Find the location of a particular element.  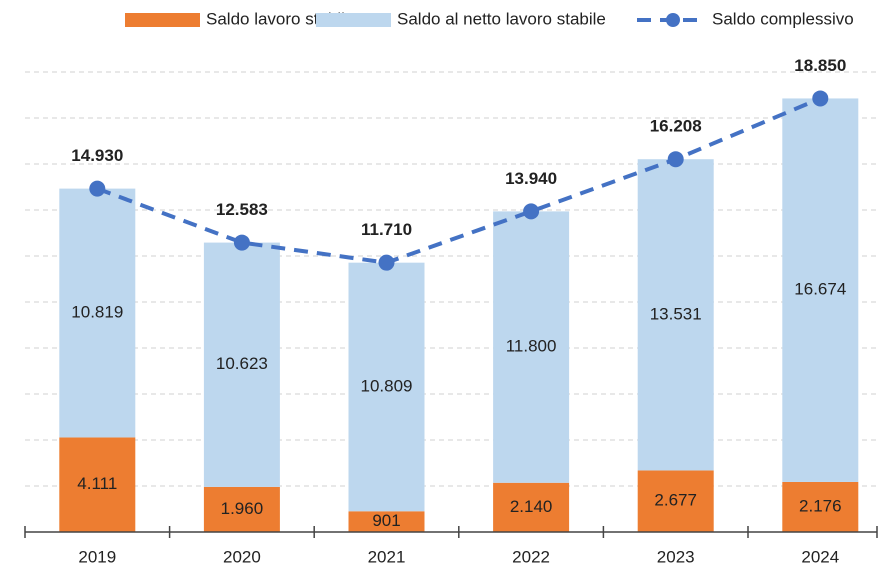

data-label: 2.140 is located at coordinates (531, 506).